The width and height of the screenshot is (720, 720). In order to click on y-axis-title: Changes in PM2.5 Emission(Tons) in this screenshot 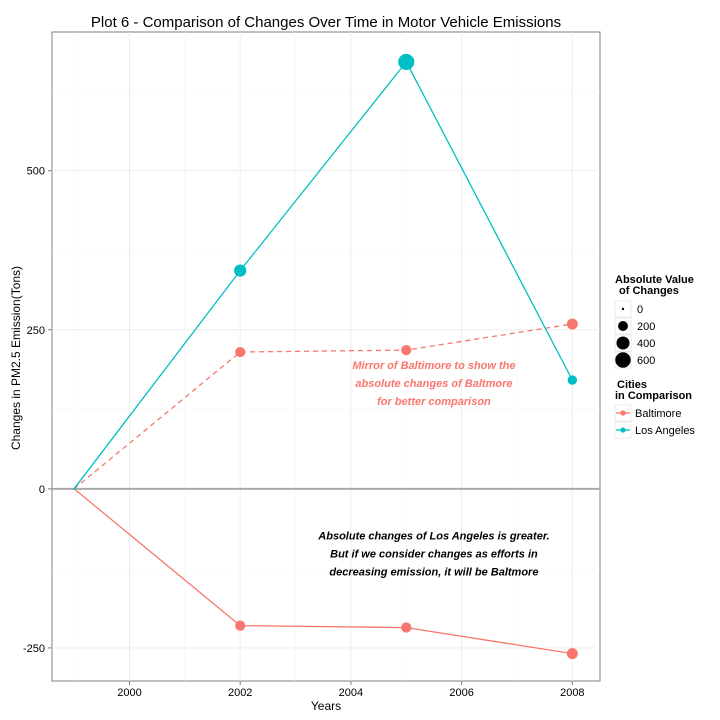, I will do `click(16, 358)`.